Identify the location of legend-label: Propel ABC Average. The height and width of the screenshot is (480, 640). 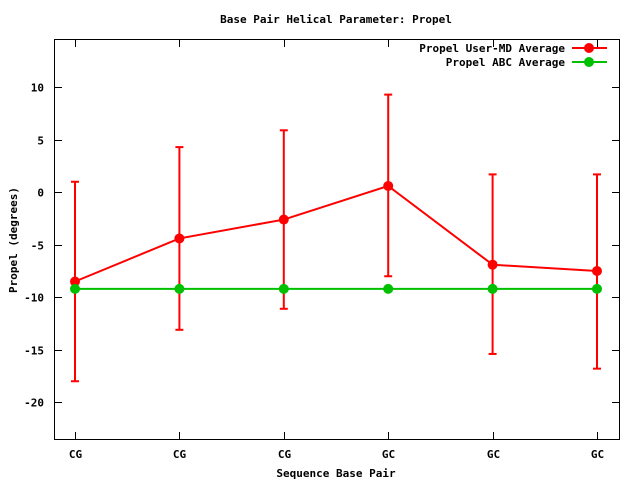
(506, 62).